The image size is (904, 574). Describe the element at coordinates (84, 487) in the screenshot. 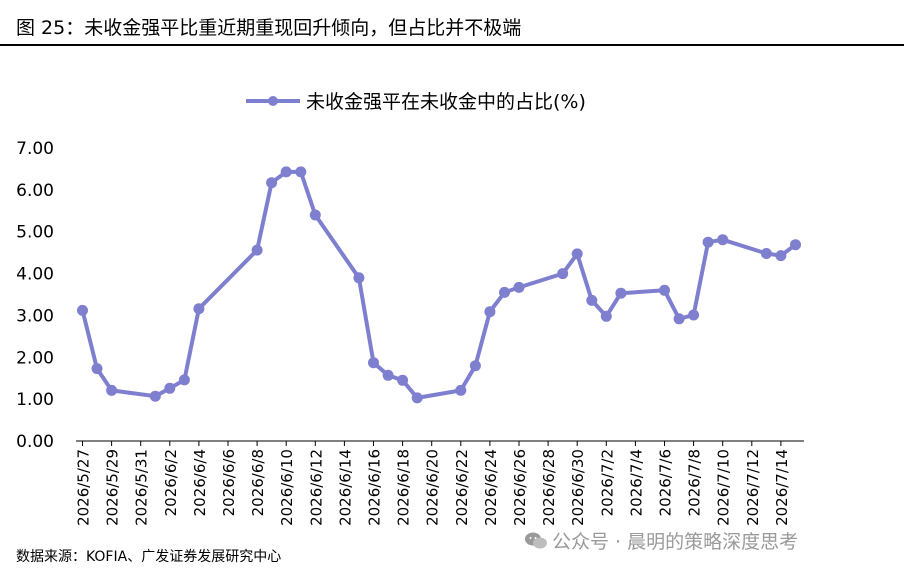

I see `x-tick-label: 2026/5/27` at that location.